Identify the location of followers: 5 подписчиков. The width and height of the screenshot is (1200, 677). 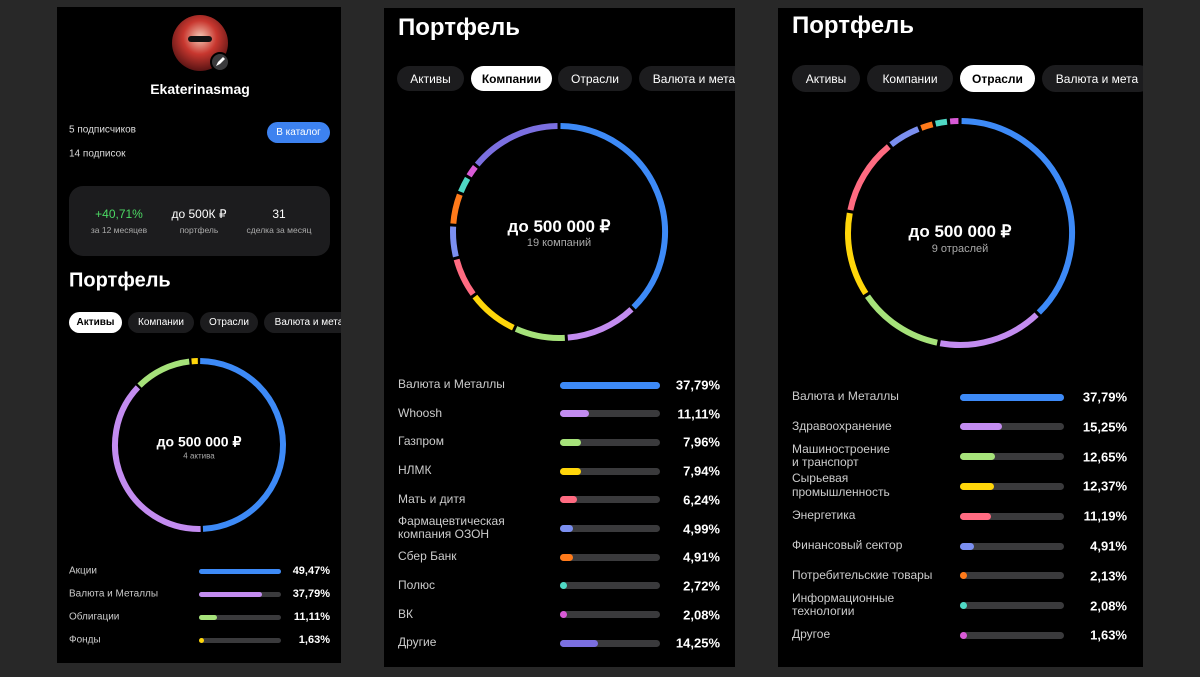
(102, 130).